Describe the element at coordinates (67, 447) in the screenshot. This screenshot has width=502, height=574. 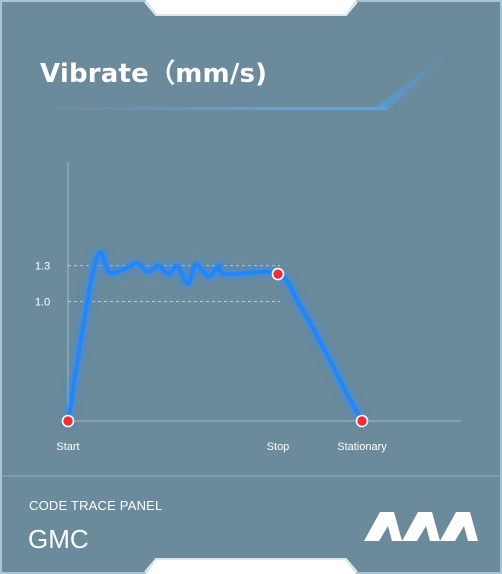
I see `x-label-start: Start` at that location.